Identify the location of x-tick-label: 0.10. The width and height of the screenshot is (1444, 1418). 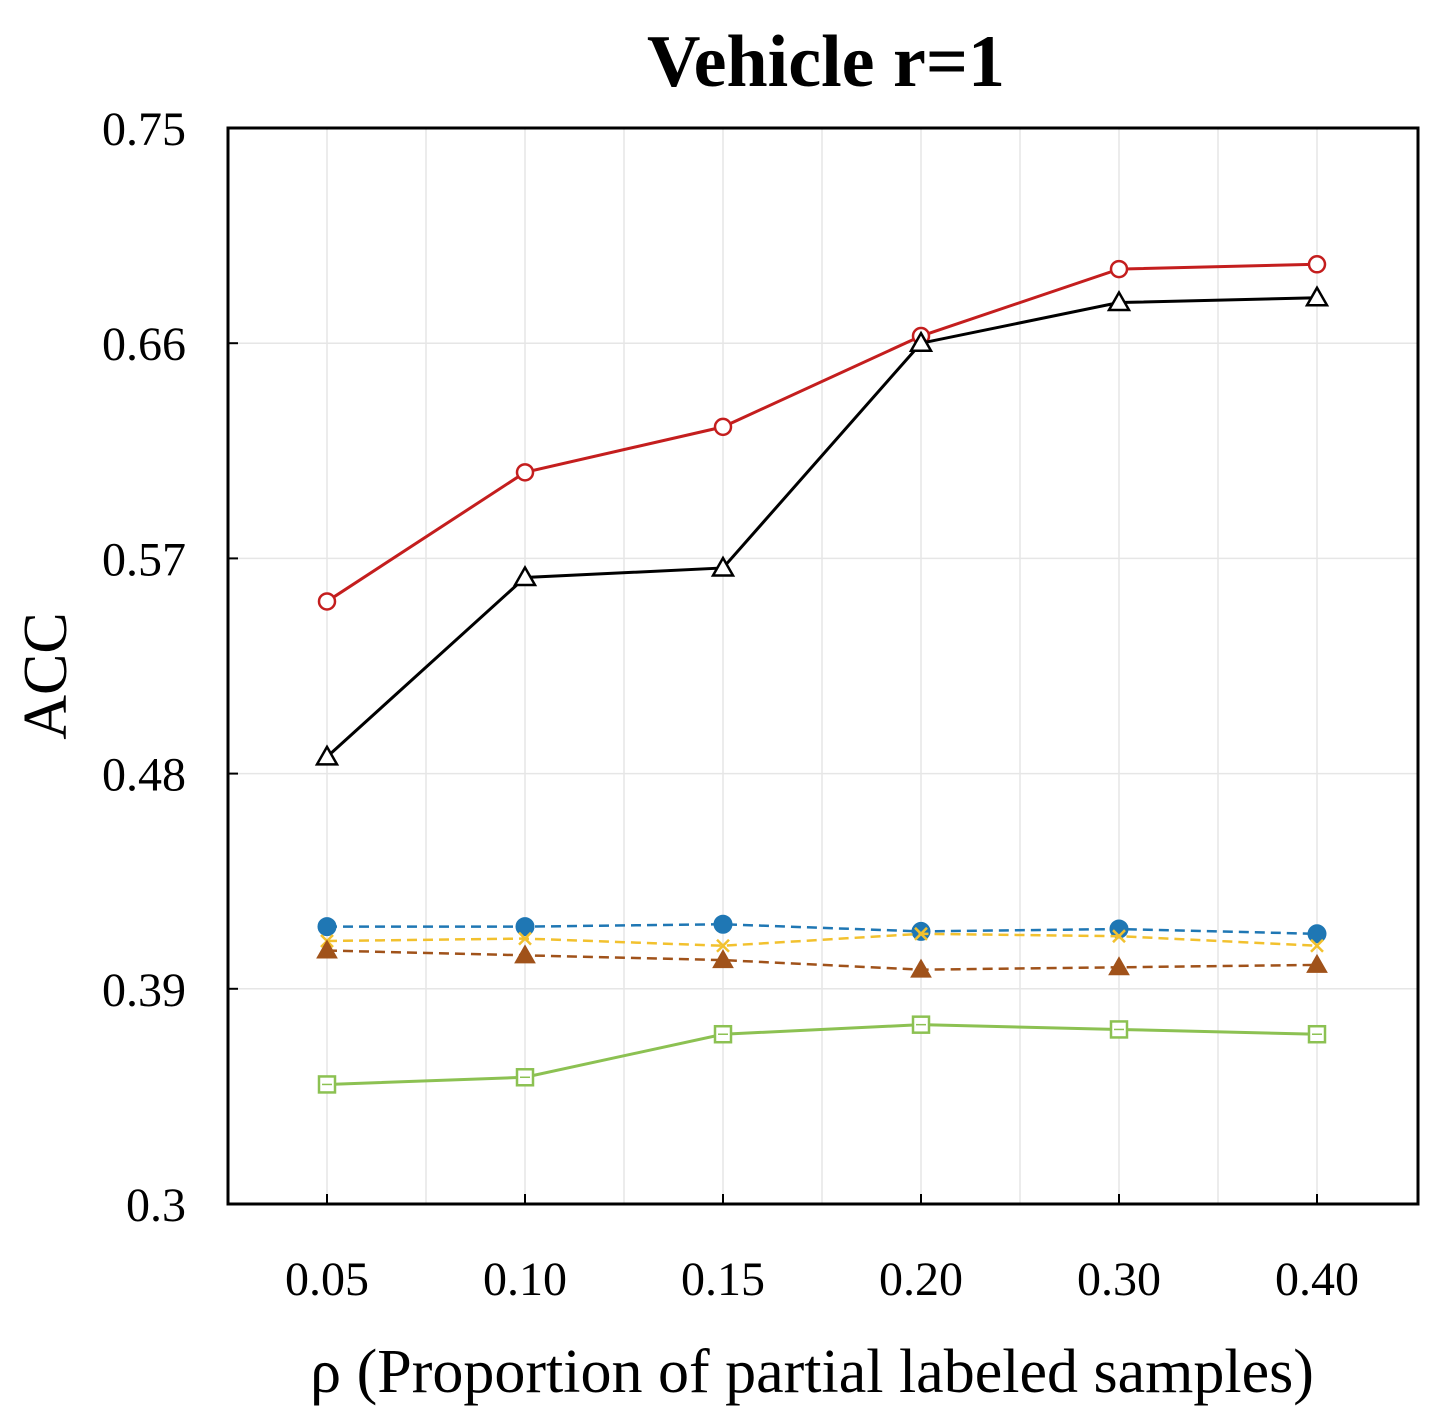
(525, 1279).